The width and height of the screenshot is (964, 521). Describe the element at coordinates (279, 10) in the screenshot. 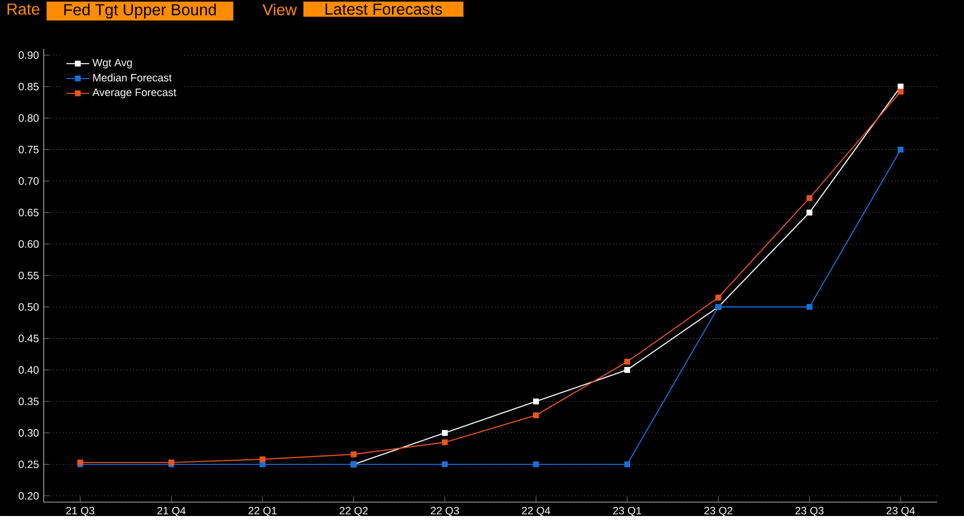

I see `text: View` at that location.